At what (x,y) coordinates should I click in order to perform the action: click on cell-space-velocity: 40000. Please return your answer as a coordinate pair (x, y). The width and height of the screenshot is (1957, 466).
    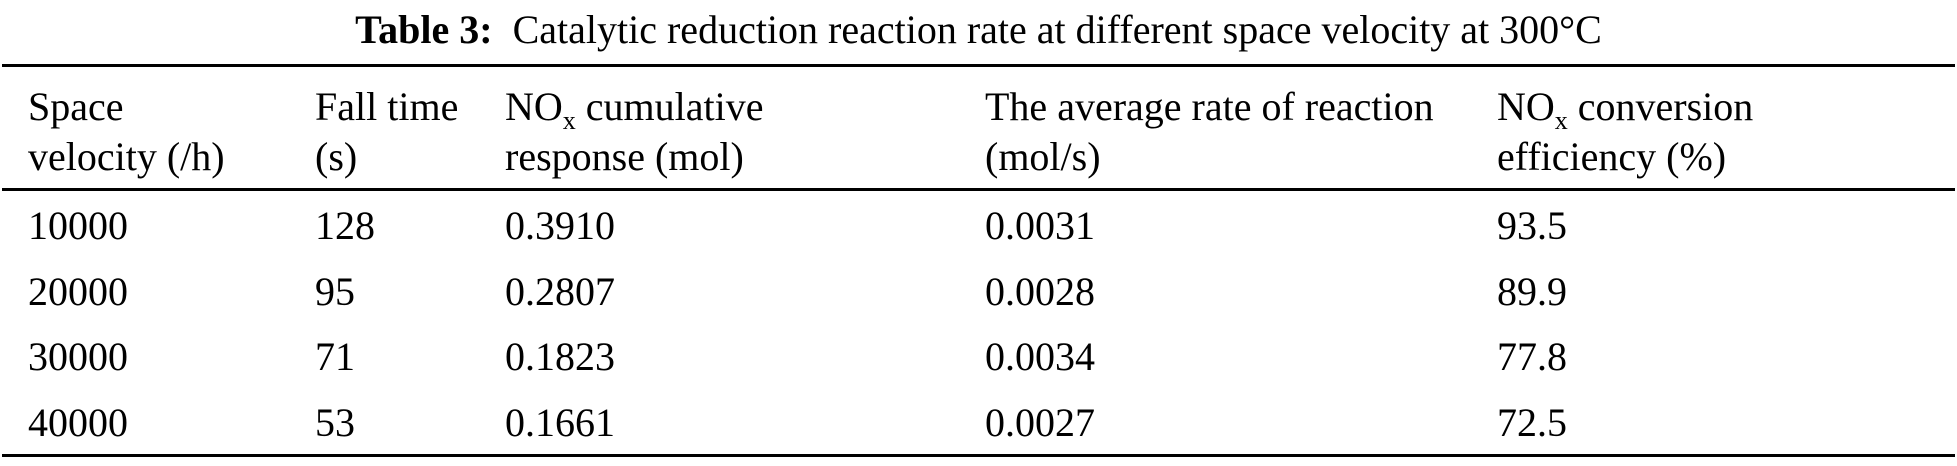
    Looking at the image, I should click on (78, 422).